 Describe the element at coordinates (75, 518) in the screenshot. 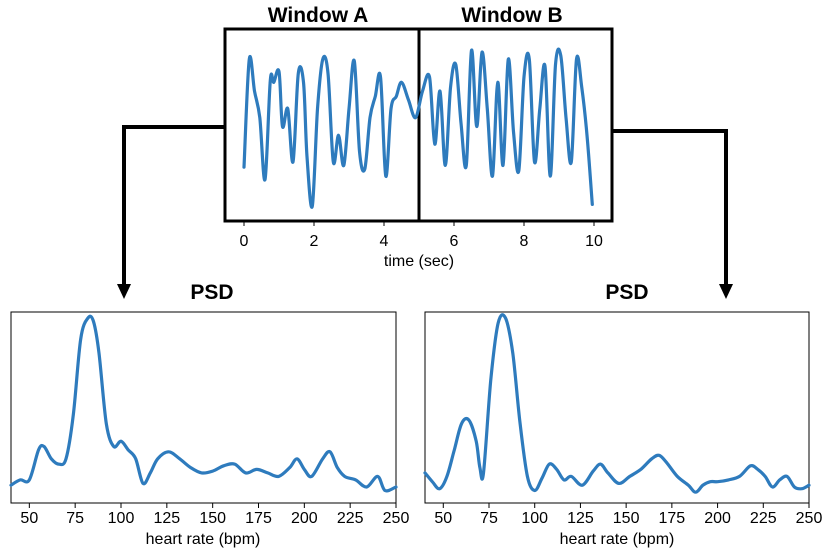

I see `left-psd-tick-label: 75` at that location.